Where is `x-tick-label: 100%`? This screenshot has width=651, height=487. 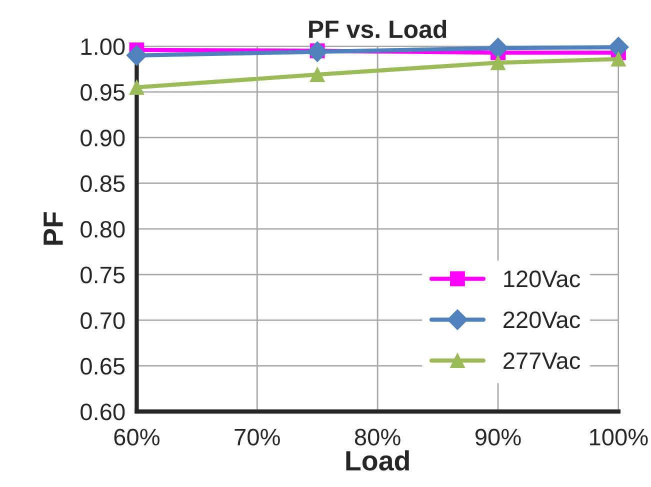 x-tick-label: 100% is located at coordinates (619, 437).